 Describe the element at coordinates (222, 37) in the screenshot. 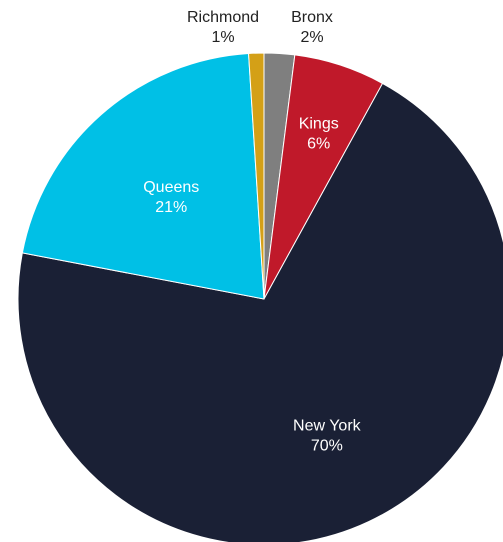

I see `label-value-richmond: 1%` at that location.